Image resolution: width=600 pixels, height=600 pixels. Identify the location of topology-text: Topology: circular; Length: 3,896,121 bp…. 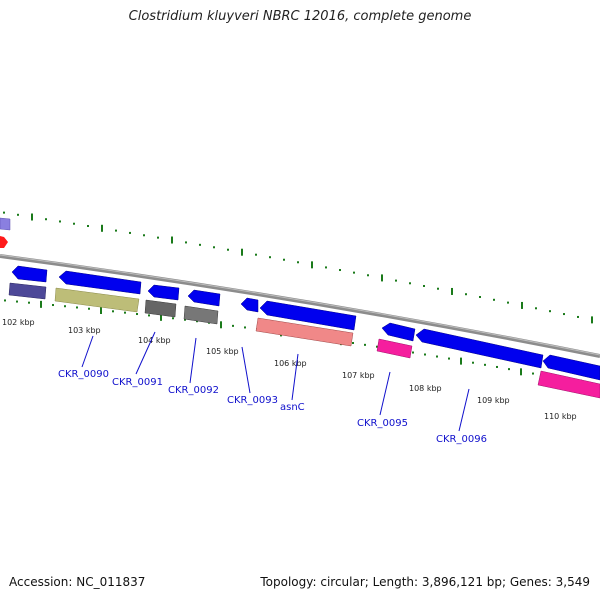
(425, 582).